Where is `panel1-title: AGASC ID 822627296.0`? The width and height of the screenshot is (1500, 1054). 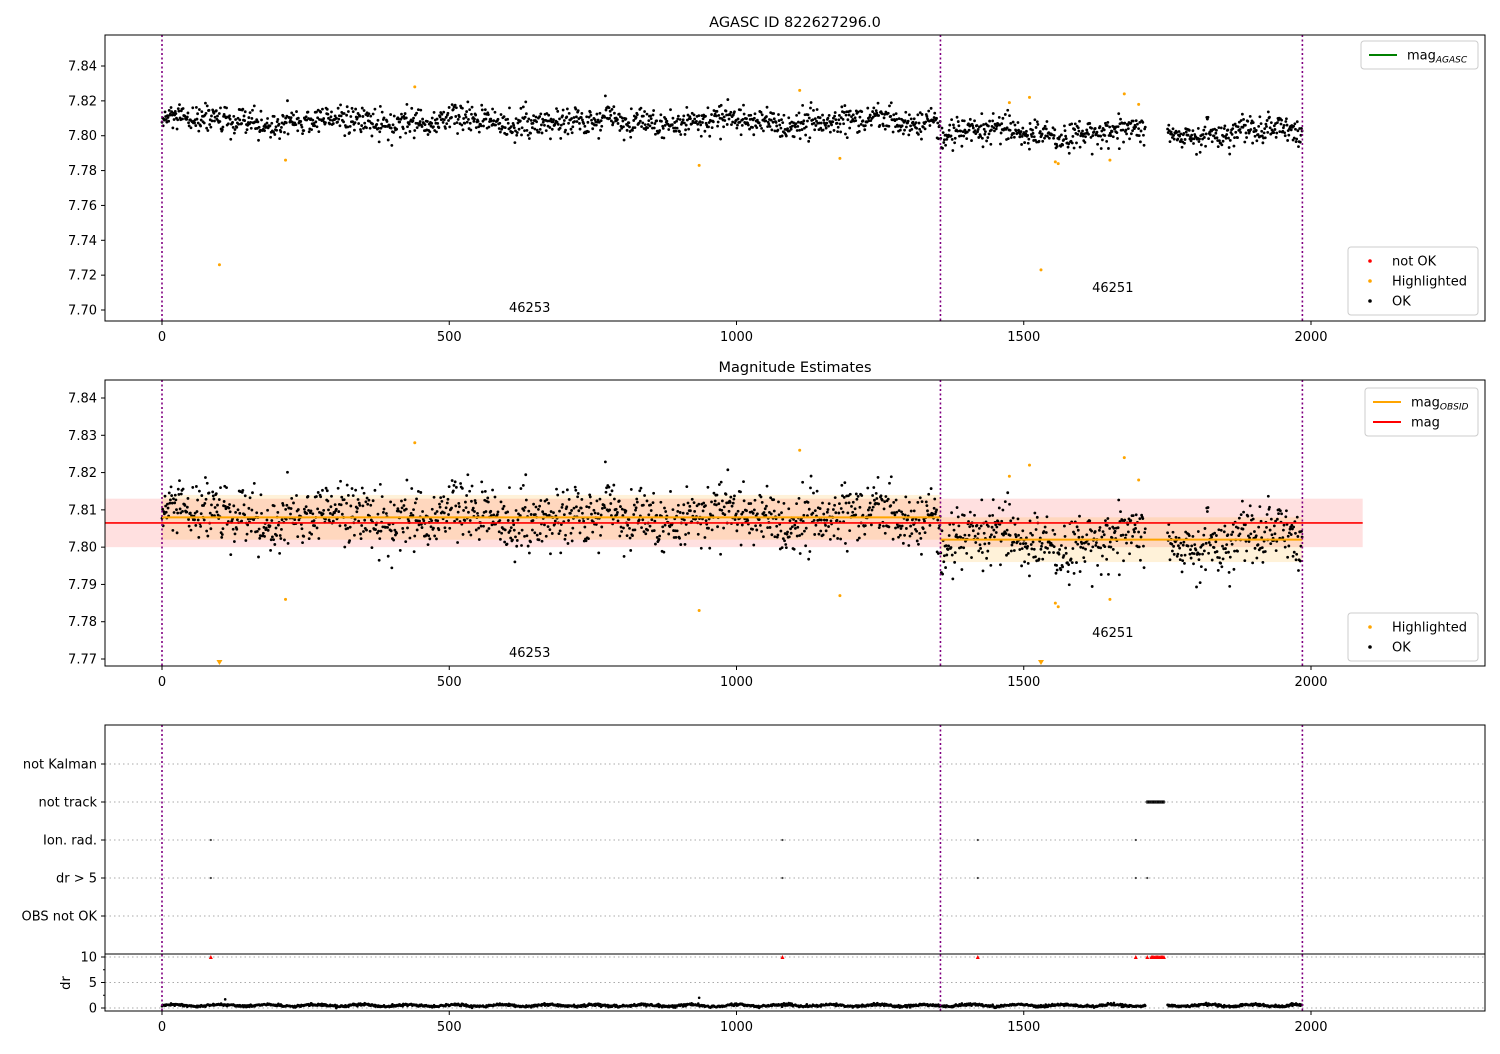
panel1-title: AGASC ID 822627296.0 is located at coordinates (795, 23).